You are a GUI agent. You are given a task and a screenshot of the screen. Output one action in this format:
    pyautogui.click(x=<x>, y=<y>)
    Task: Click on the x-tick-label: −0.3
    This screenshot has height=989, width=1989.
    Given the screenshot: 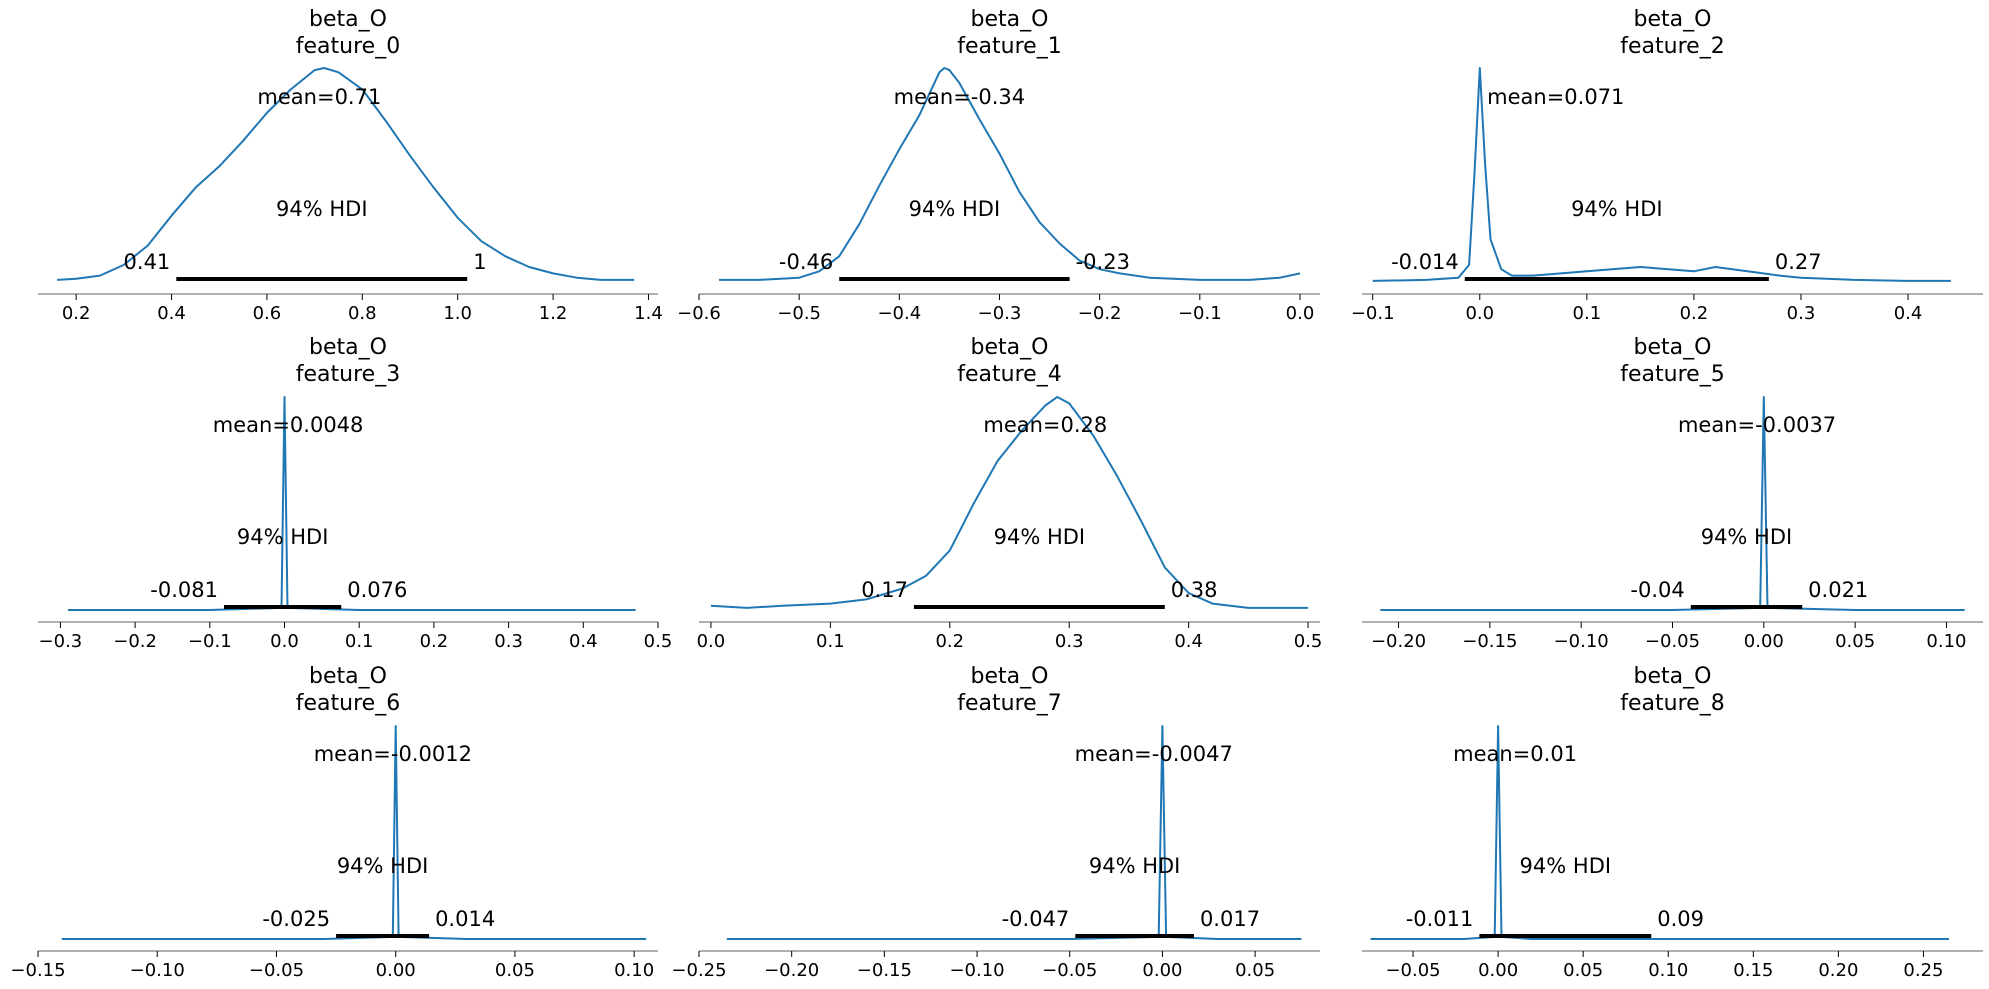 What is the action you would take?
    pyautogui.click(x=61, y=641)
    